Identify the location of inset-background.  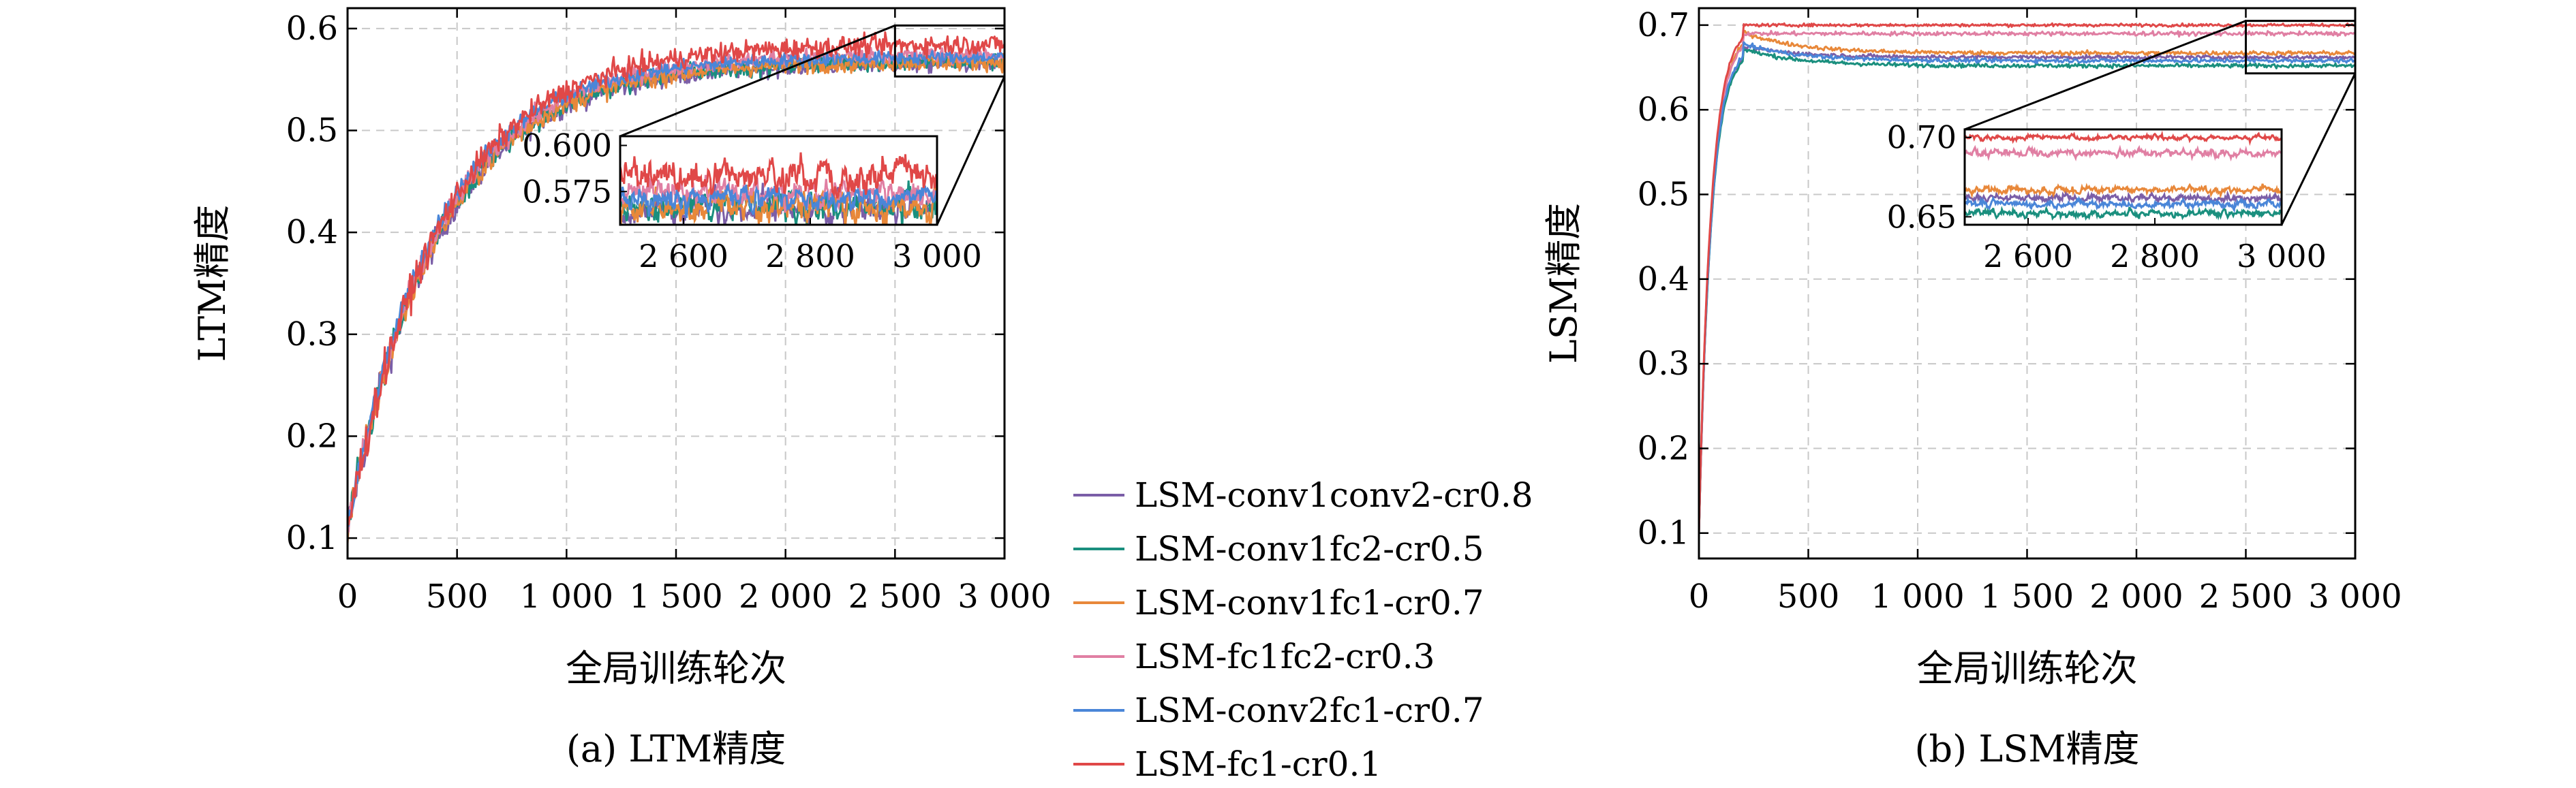
(2123, 177).